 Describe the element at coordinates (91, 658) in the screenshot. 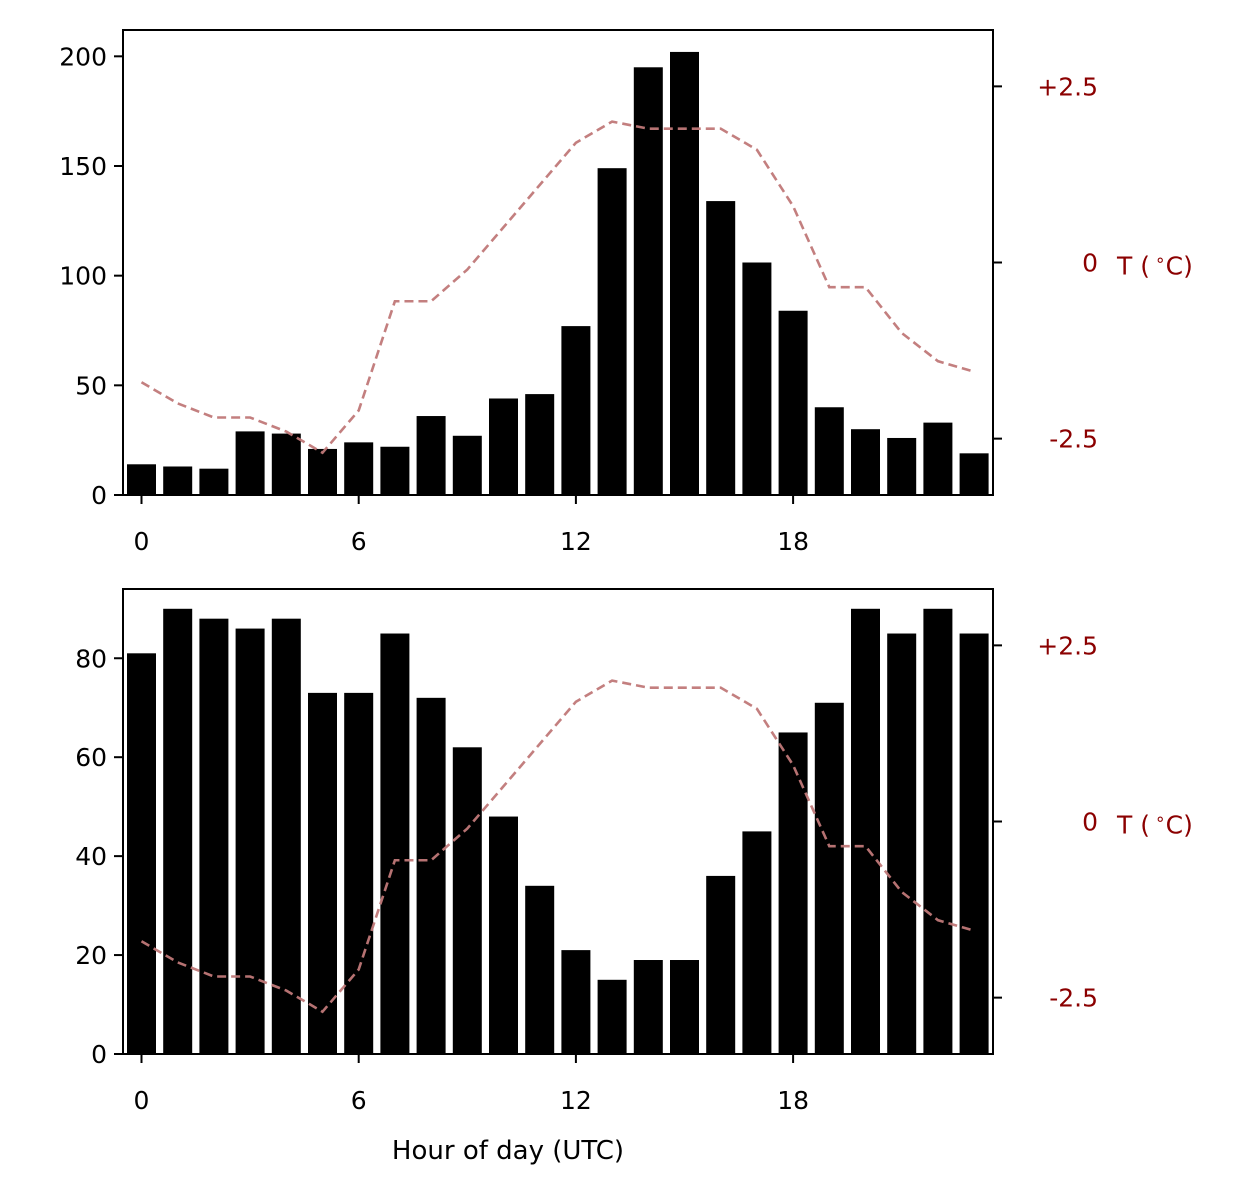

I see `y-tick-label: 80` at that location.